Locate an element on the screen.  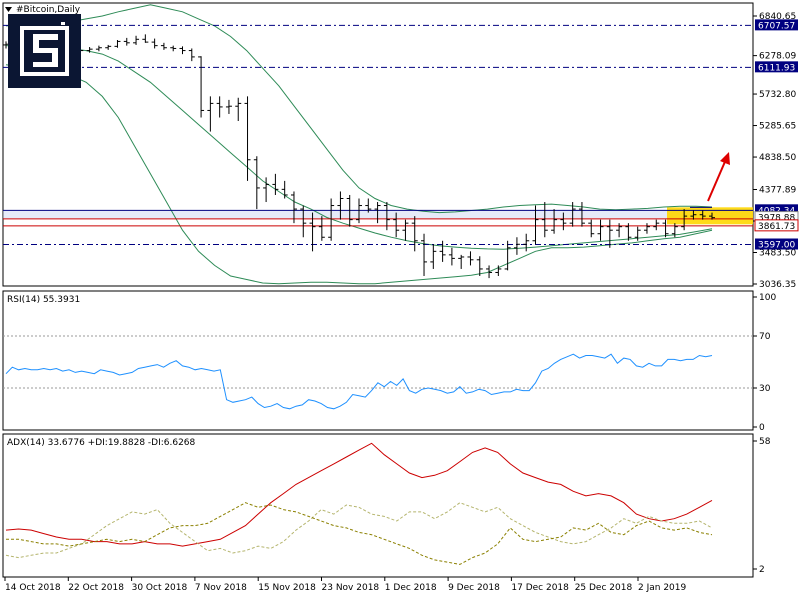
level-price-label: 3597.00 is located at coordinates (776, 244).